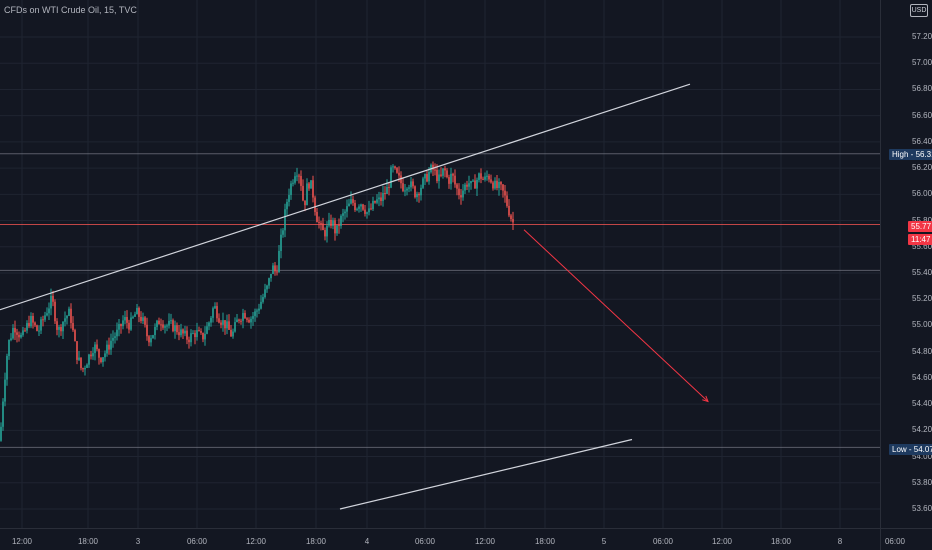  Describe the element at coordinates (367, 541) in the screenshot. I see `time-tick-label: 4` at that location.